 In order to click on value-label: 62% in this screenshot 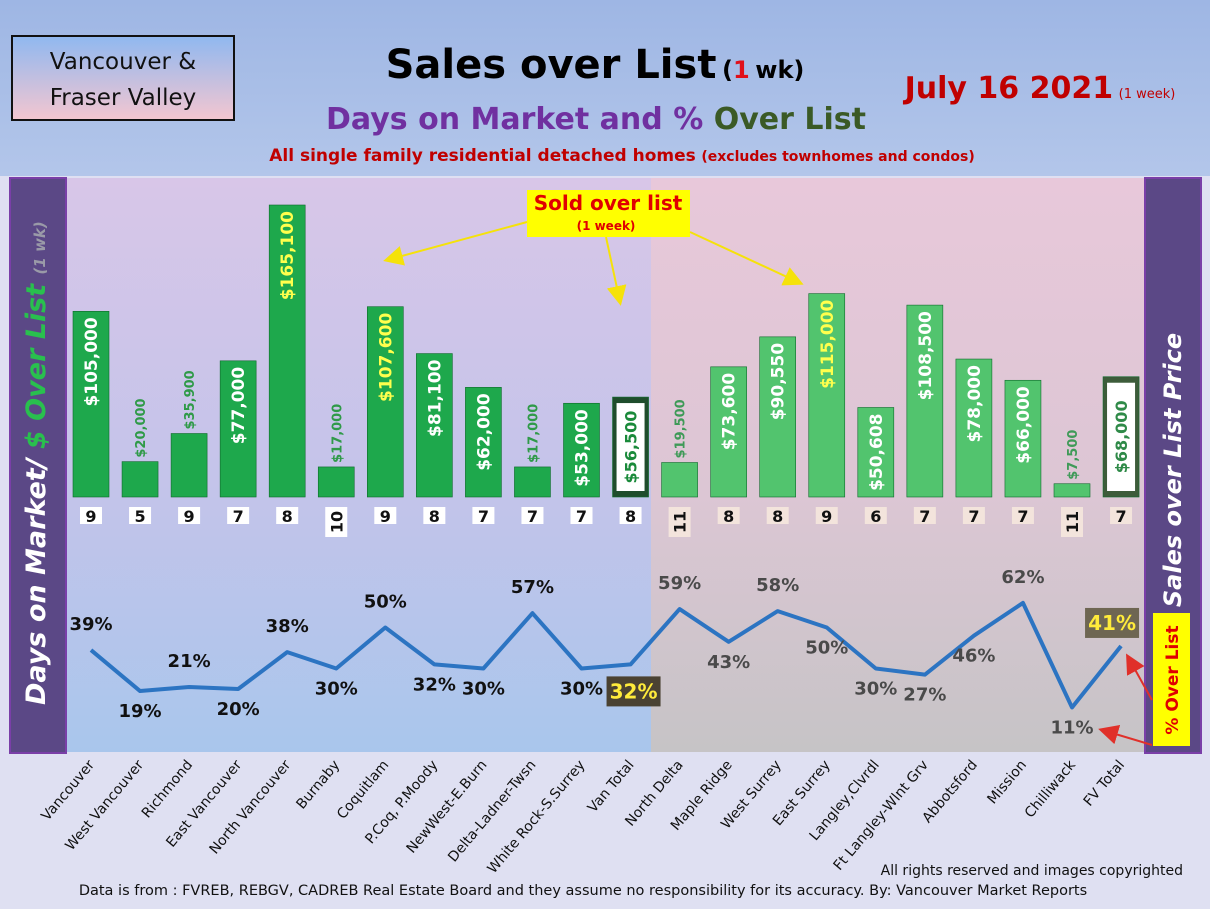, I will do `click(1022, 577)`.